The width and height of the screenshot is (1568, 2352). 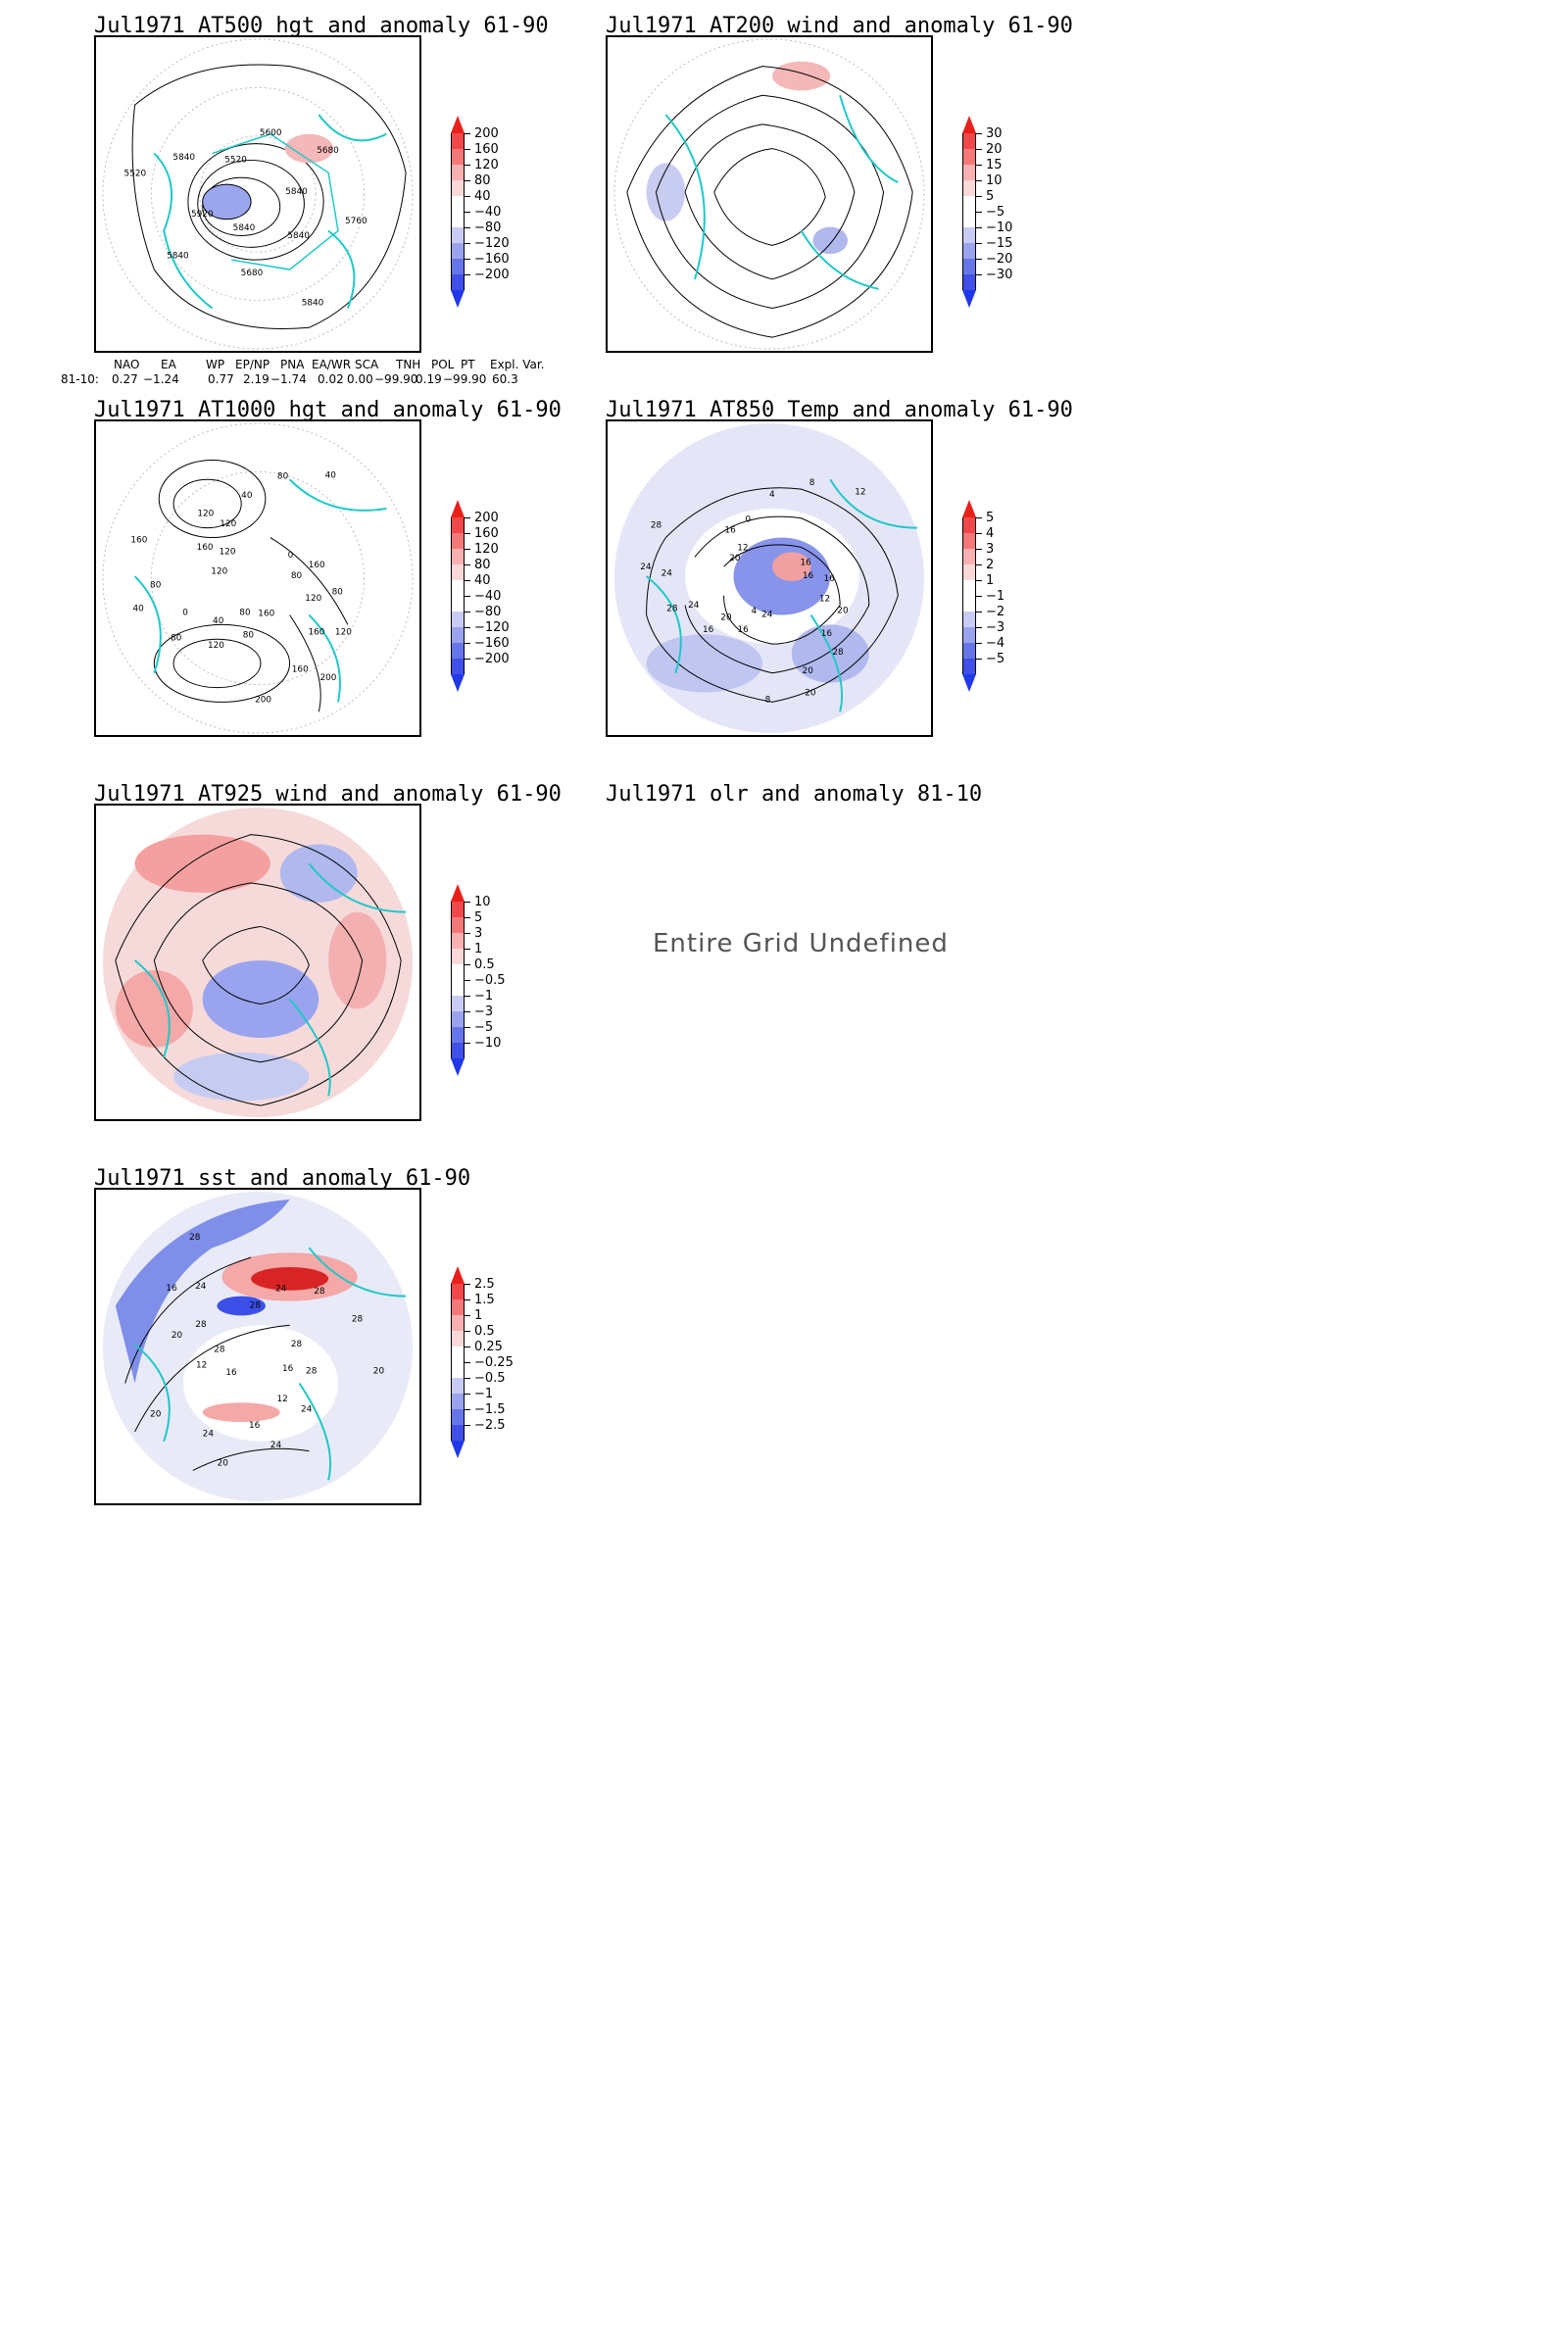 What do you see at coordinates (492, 643) in the screenshot?
I see `colorbar-tick-label: −160` at bounding box center [492, 643].